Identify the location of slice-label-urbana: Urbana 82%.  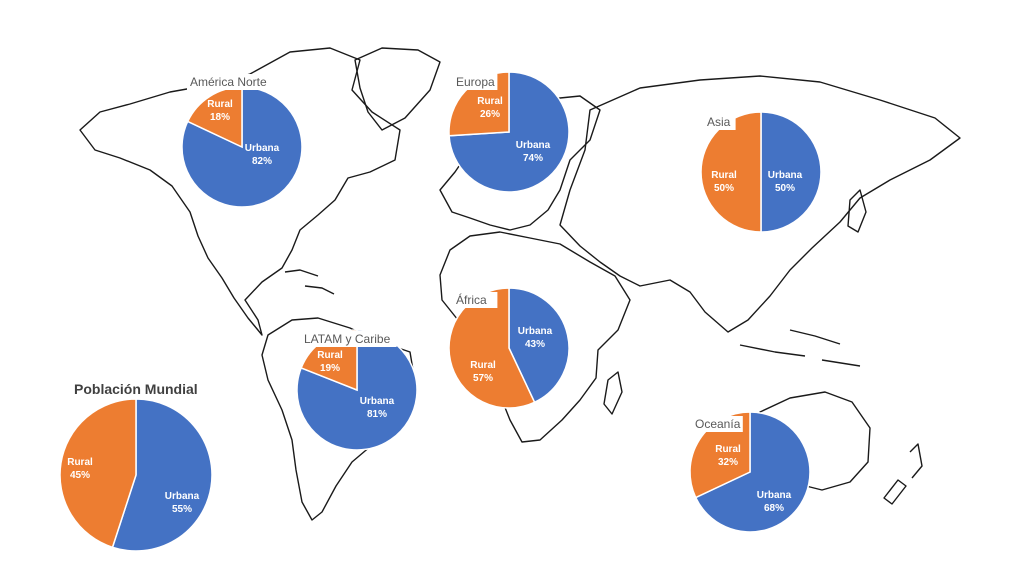
(262, 155).